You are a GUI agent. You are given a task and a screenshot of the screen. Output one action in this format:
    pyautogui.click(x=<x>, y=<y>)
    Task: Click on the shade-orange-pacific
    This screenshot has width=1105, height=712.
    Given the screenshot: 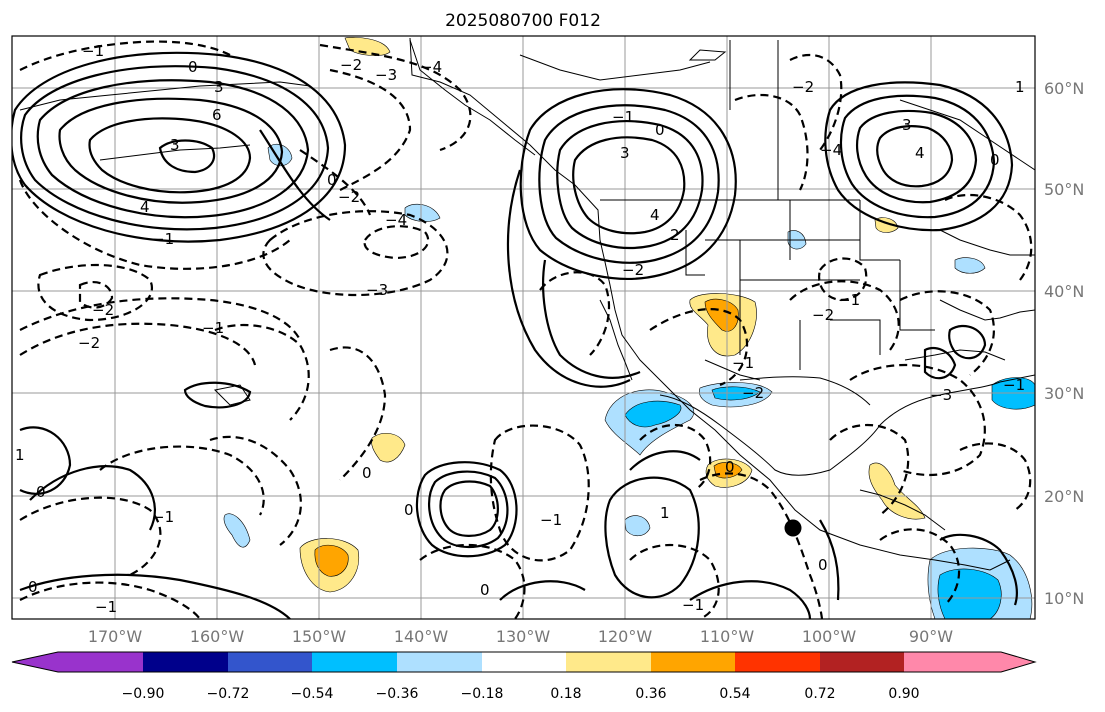 What is the action you would take?
    pyautogui.click(x=331, y=560)
    